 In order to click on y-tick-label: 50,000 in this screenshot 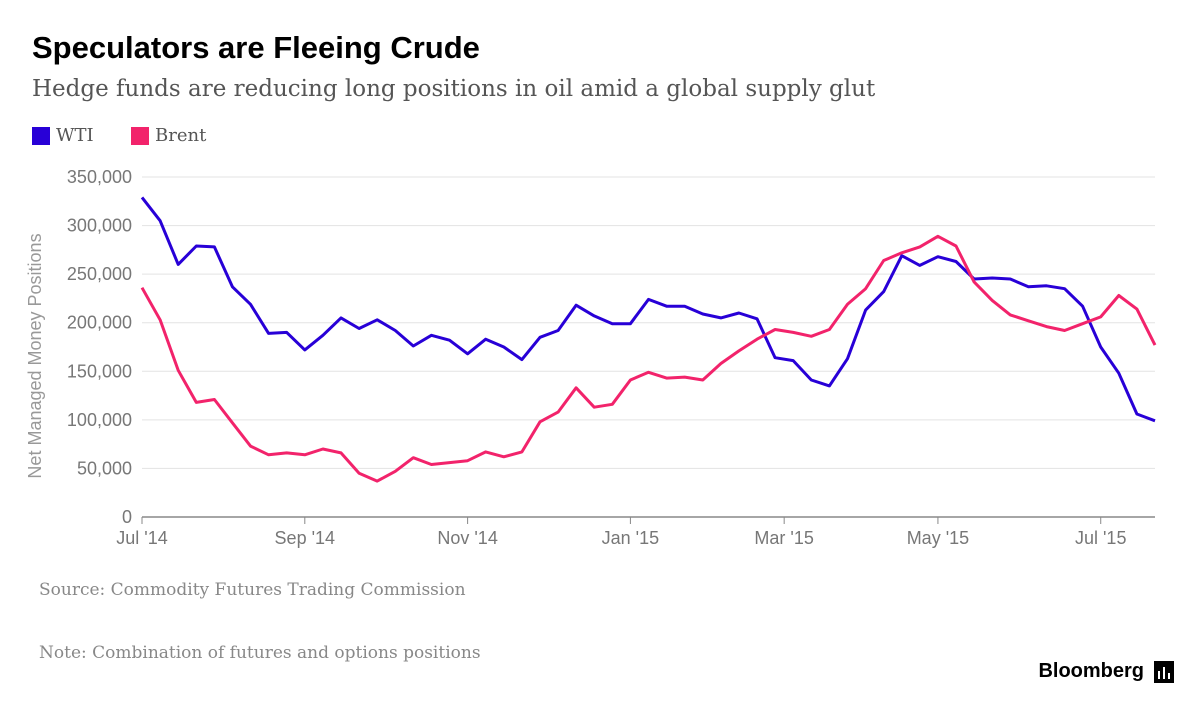, I will do `click(104, 468)`.